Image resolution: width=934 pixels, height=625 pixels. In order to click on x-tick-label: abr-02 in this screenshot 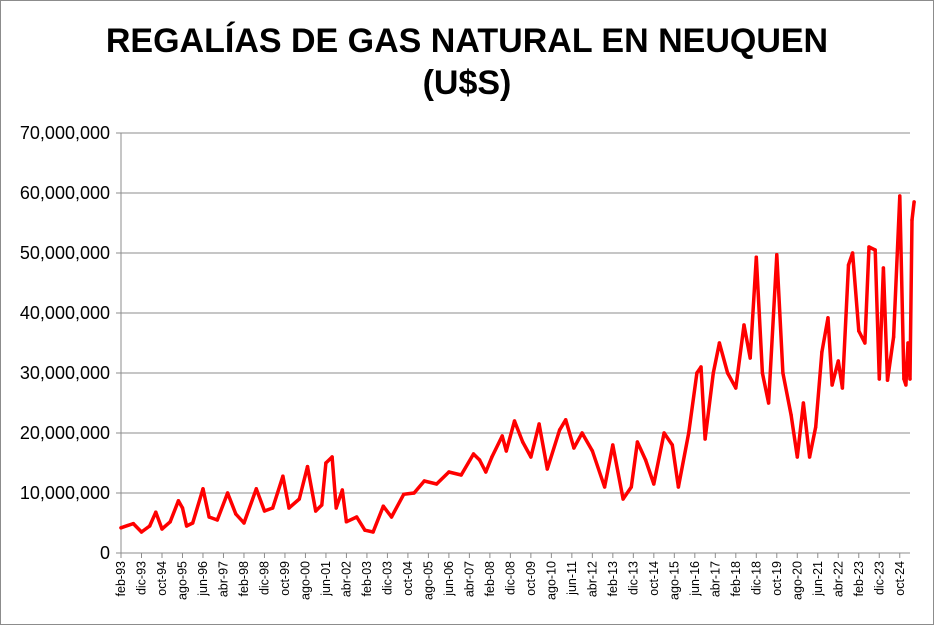, I will do `click(346, 579)`.